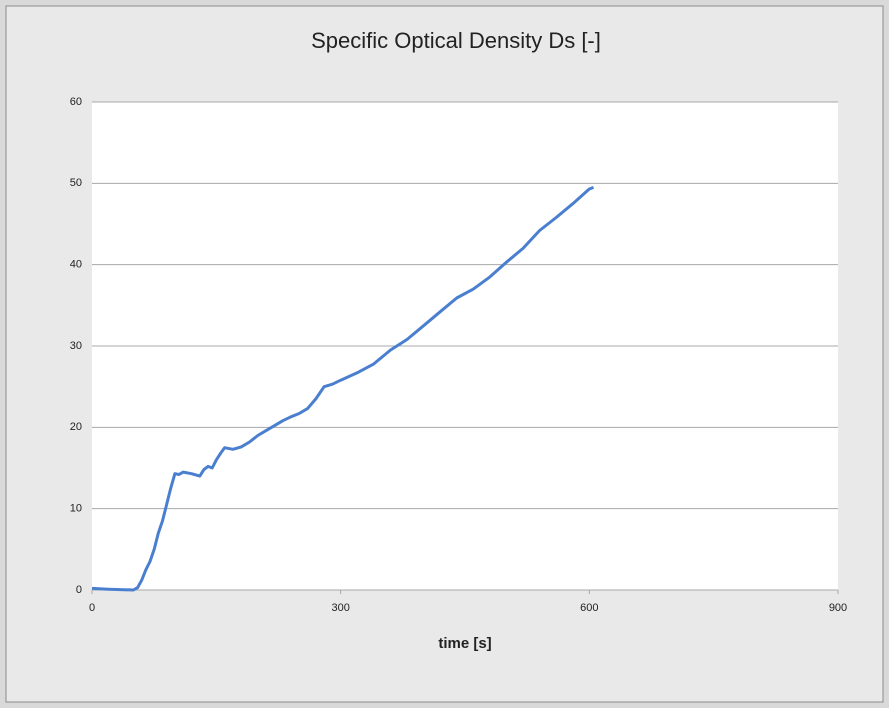 The height and width of the screenshot is (708, 889). Describe the element at coordinates (76, 427) in the screenshot. I see `y-tick-label: 20` at that location.